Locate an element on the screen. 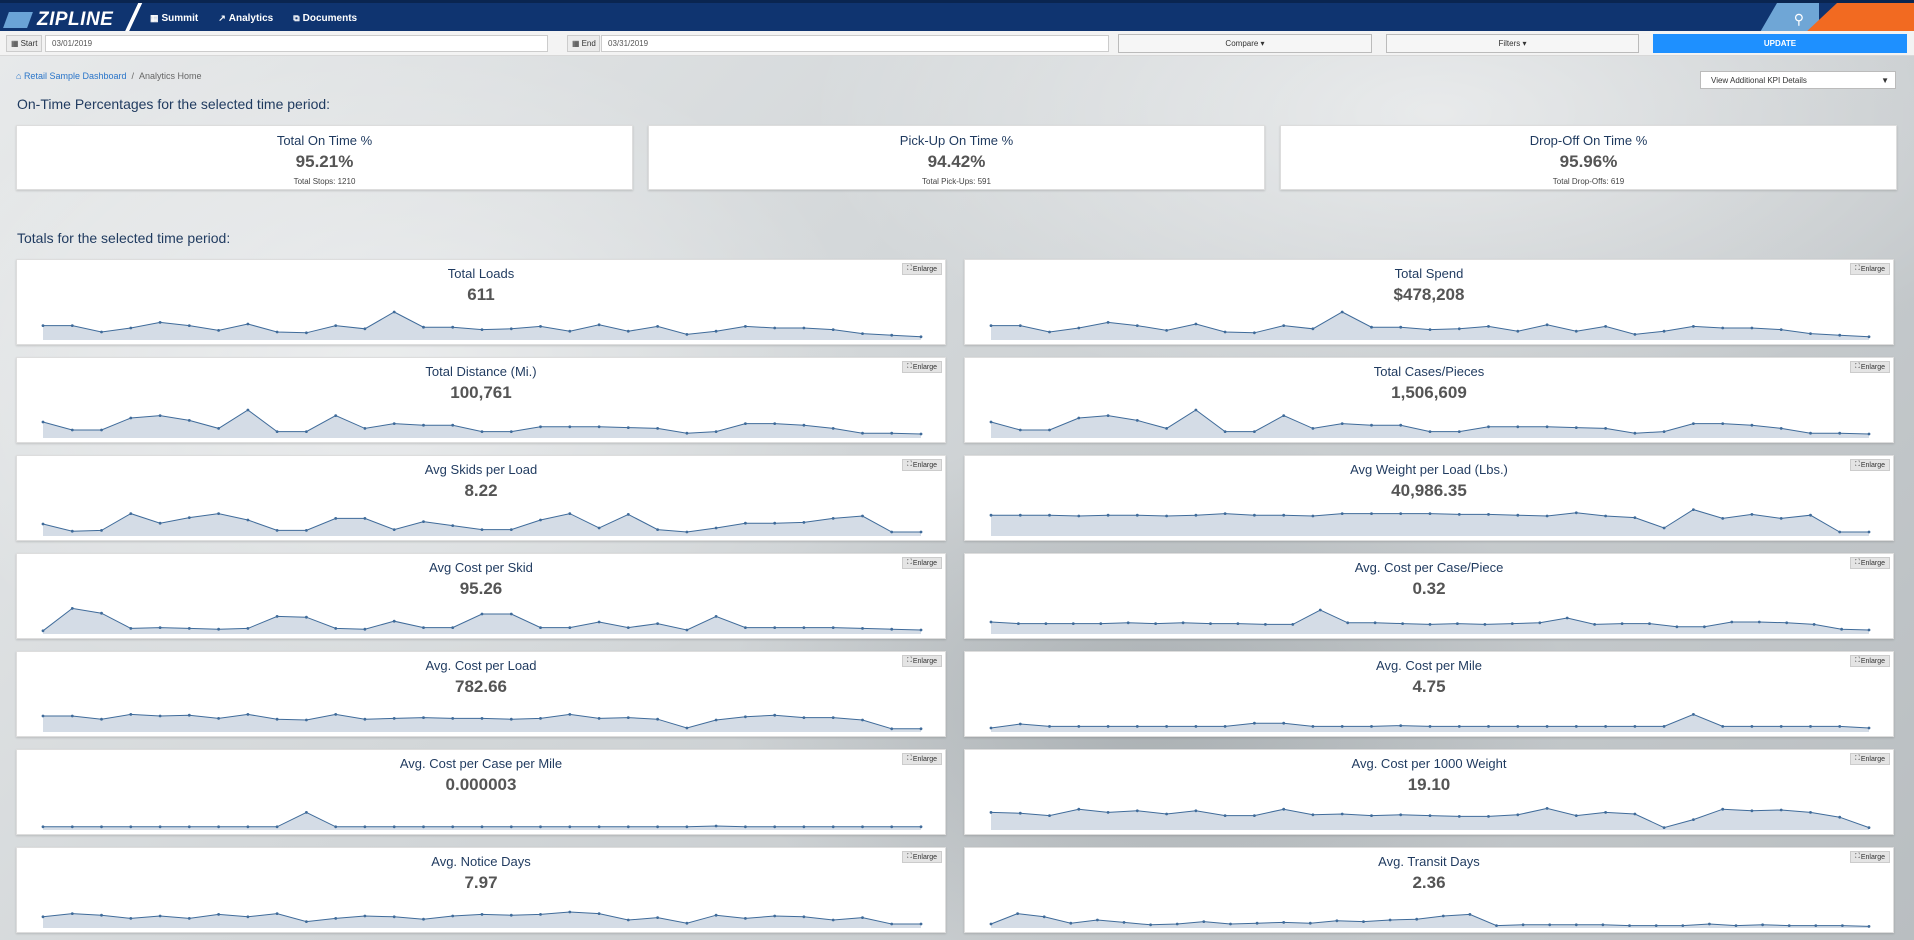 Image resolution: width=1914 pixels, height=940 pixels. chart-title: Avg. Cost per Case/Piece is located at coordinates (1429, 567).